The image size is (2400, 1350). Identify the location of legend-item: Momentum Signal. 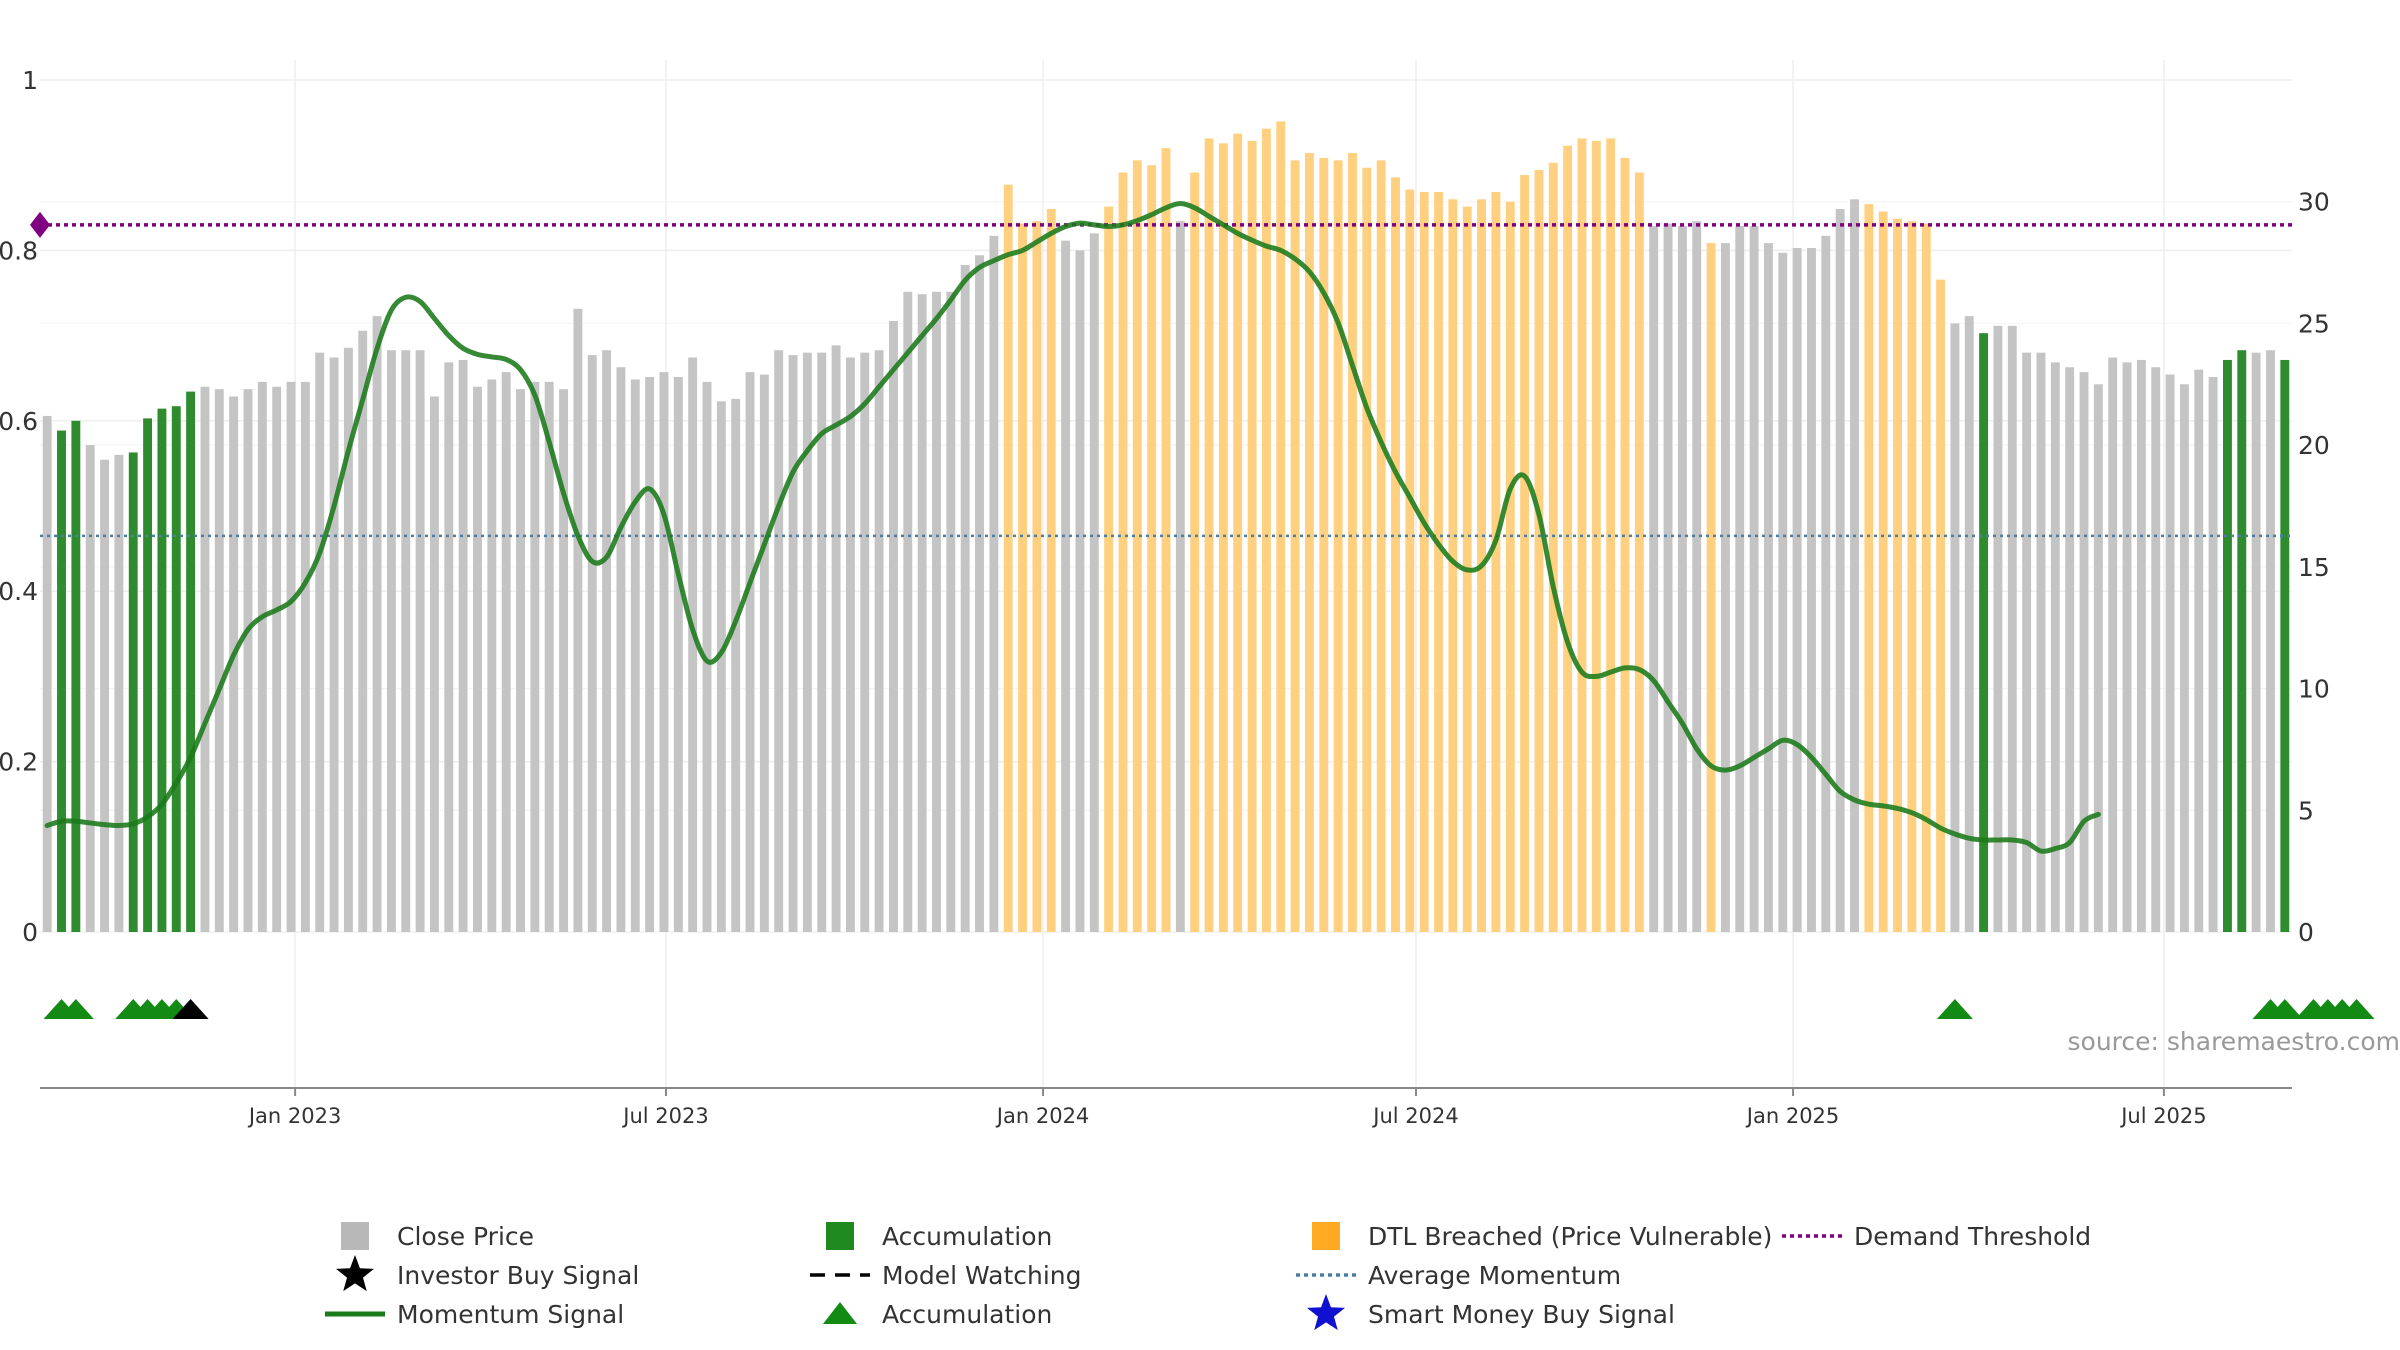
(474, 1314).